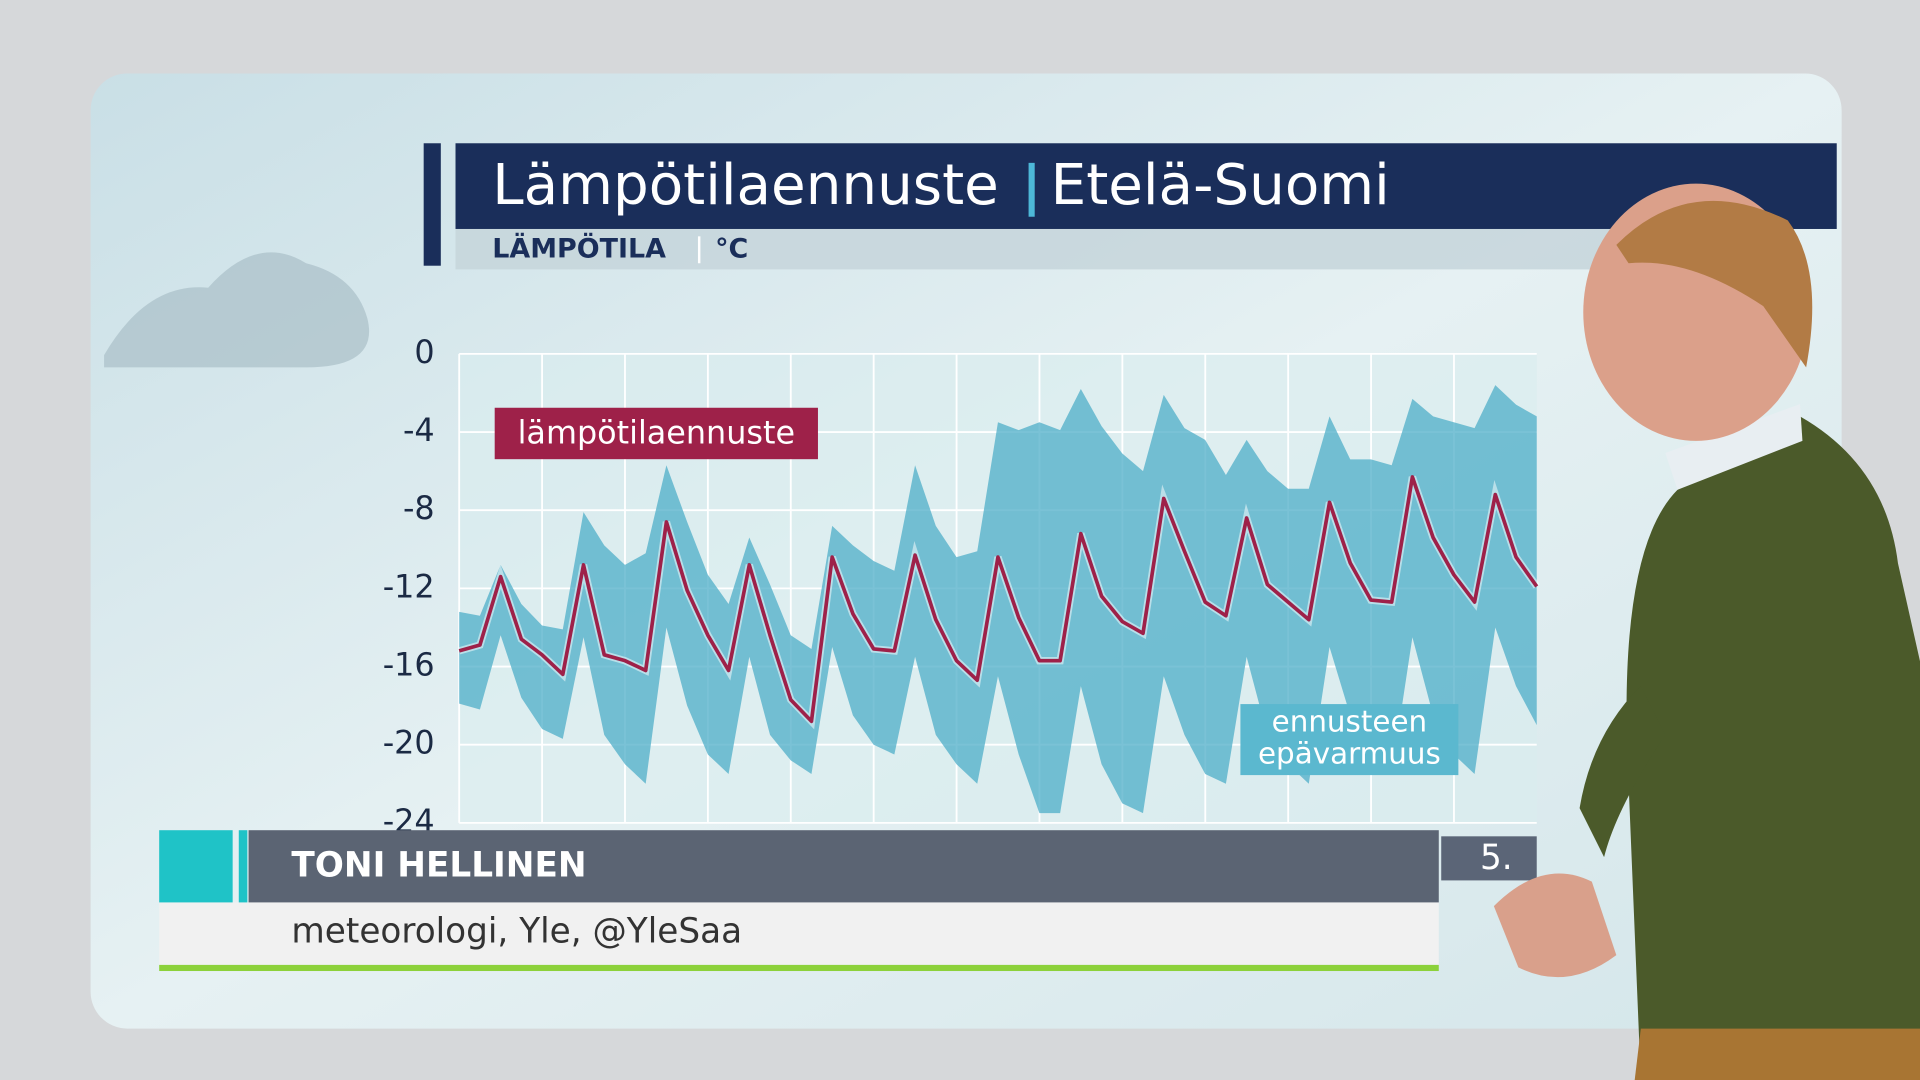 The height and width of the screenshot is (1080, 1920). What do you see at coordinates (1622, 771) in the screenshot?
I see `arm` at bounding box center [1622, 771].